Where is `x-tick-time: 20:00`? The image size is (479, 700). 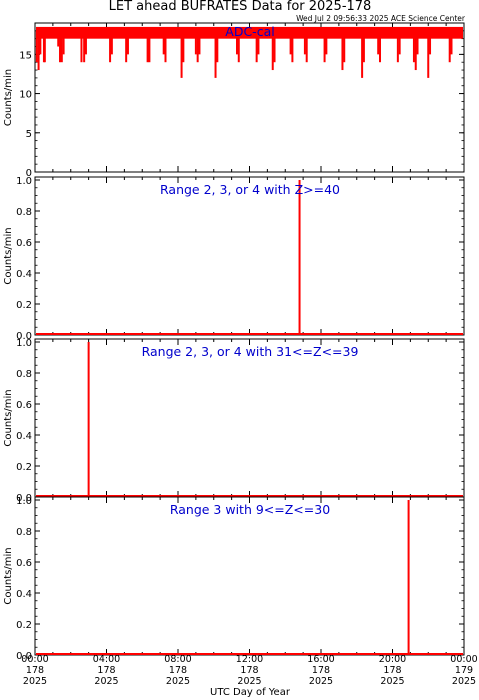 x-tick-time: 20:00 is located at coordinates (392, 659).